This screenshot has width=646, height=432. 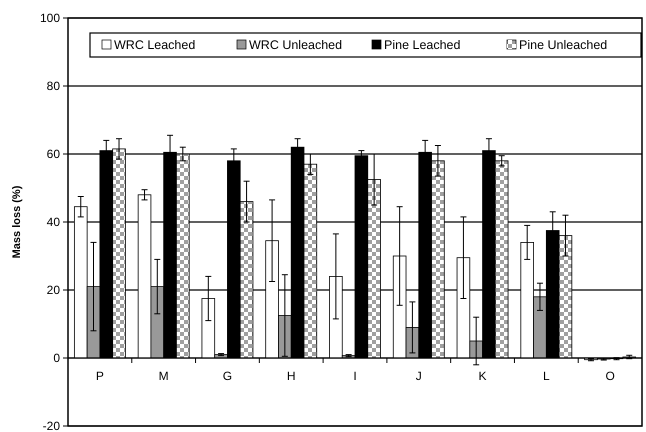 I want to click on legend-label: WRC Leached, so click(x=155, y=45).